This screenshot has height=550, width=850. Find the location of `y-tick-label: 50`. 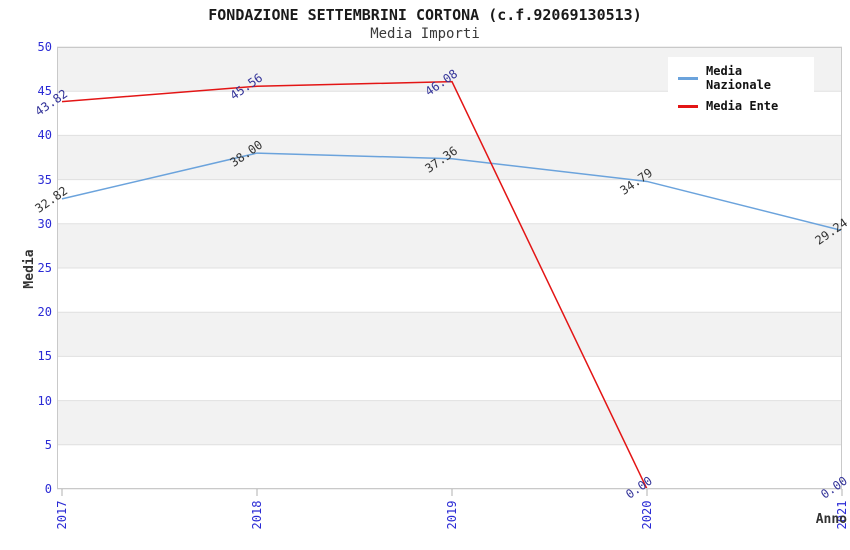

y-tick-label: 50 is located at coordinates (44, 47).